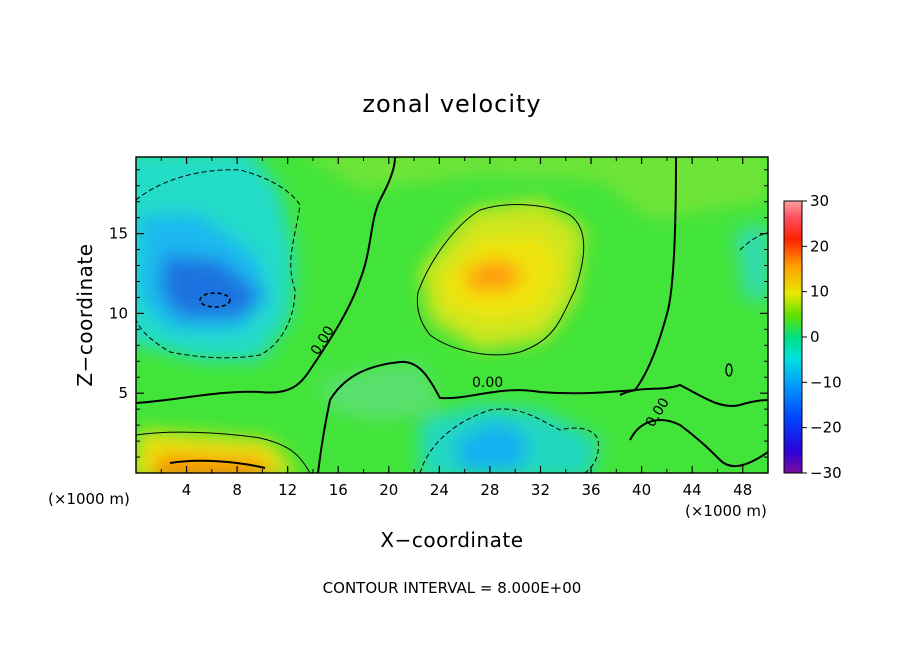  Describe the element at coordinates (753, 241) in the screenshot. I see `contour-neg-8-right` at that location.